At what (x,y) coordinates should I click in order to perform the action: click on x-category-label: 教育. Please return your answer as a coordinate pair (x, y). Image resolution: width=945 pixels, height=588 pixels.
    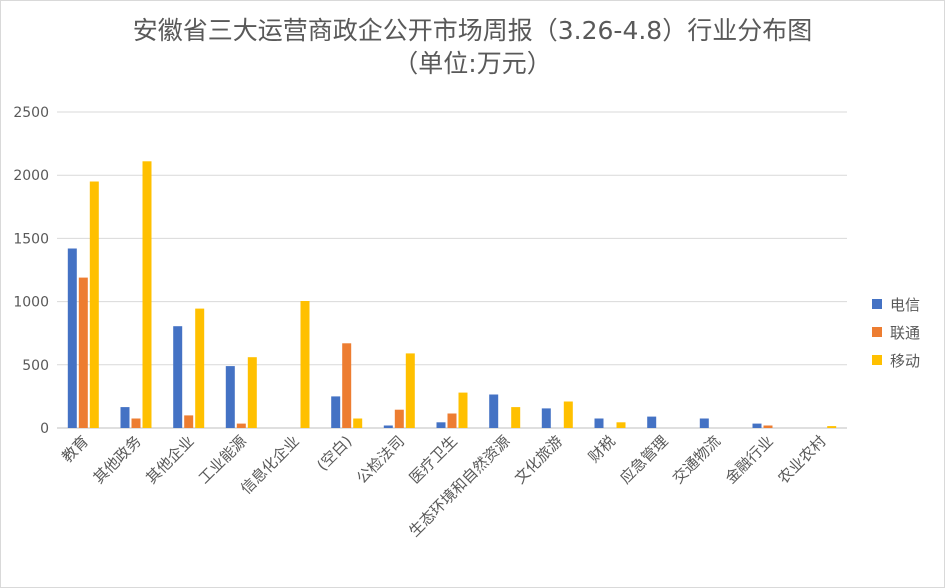
    Looking at the image, I should click on (75, 449).